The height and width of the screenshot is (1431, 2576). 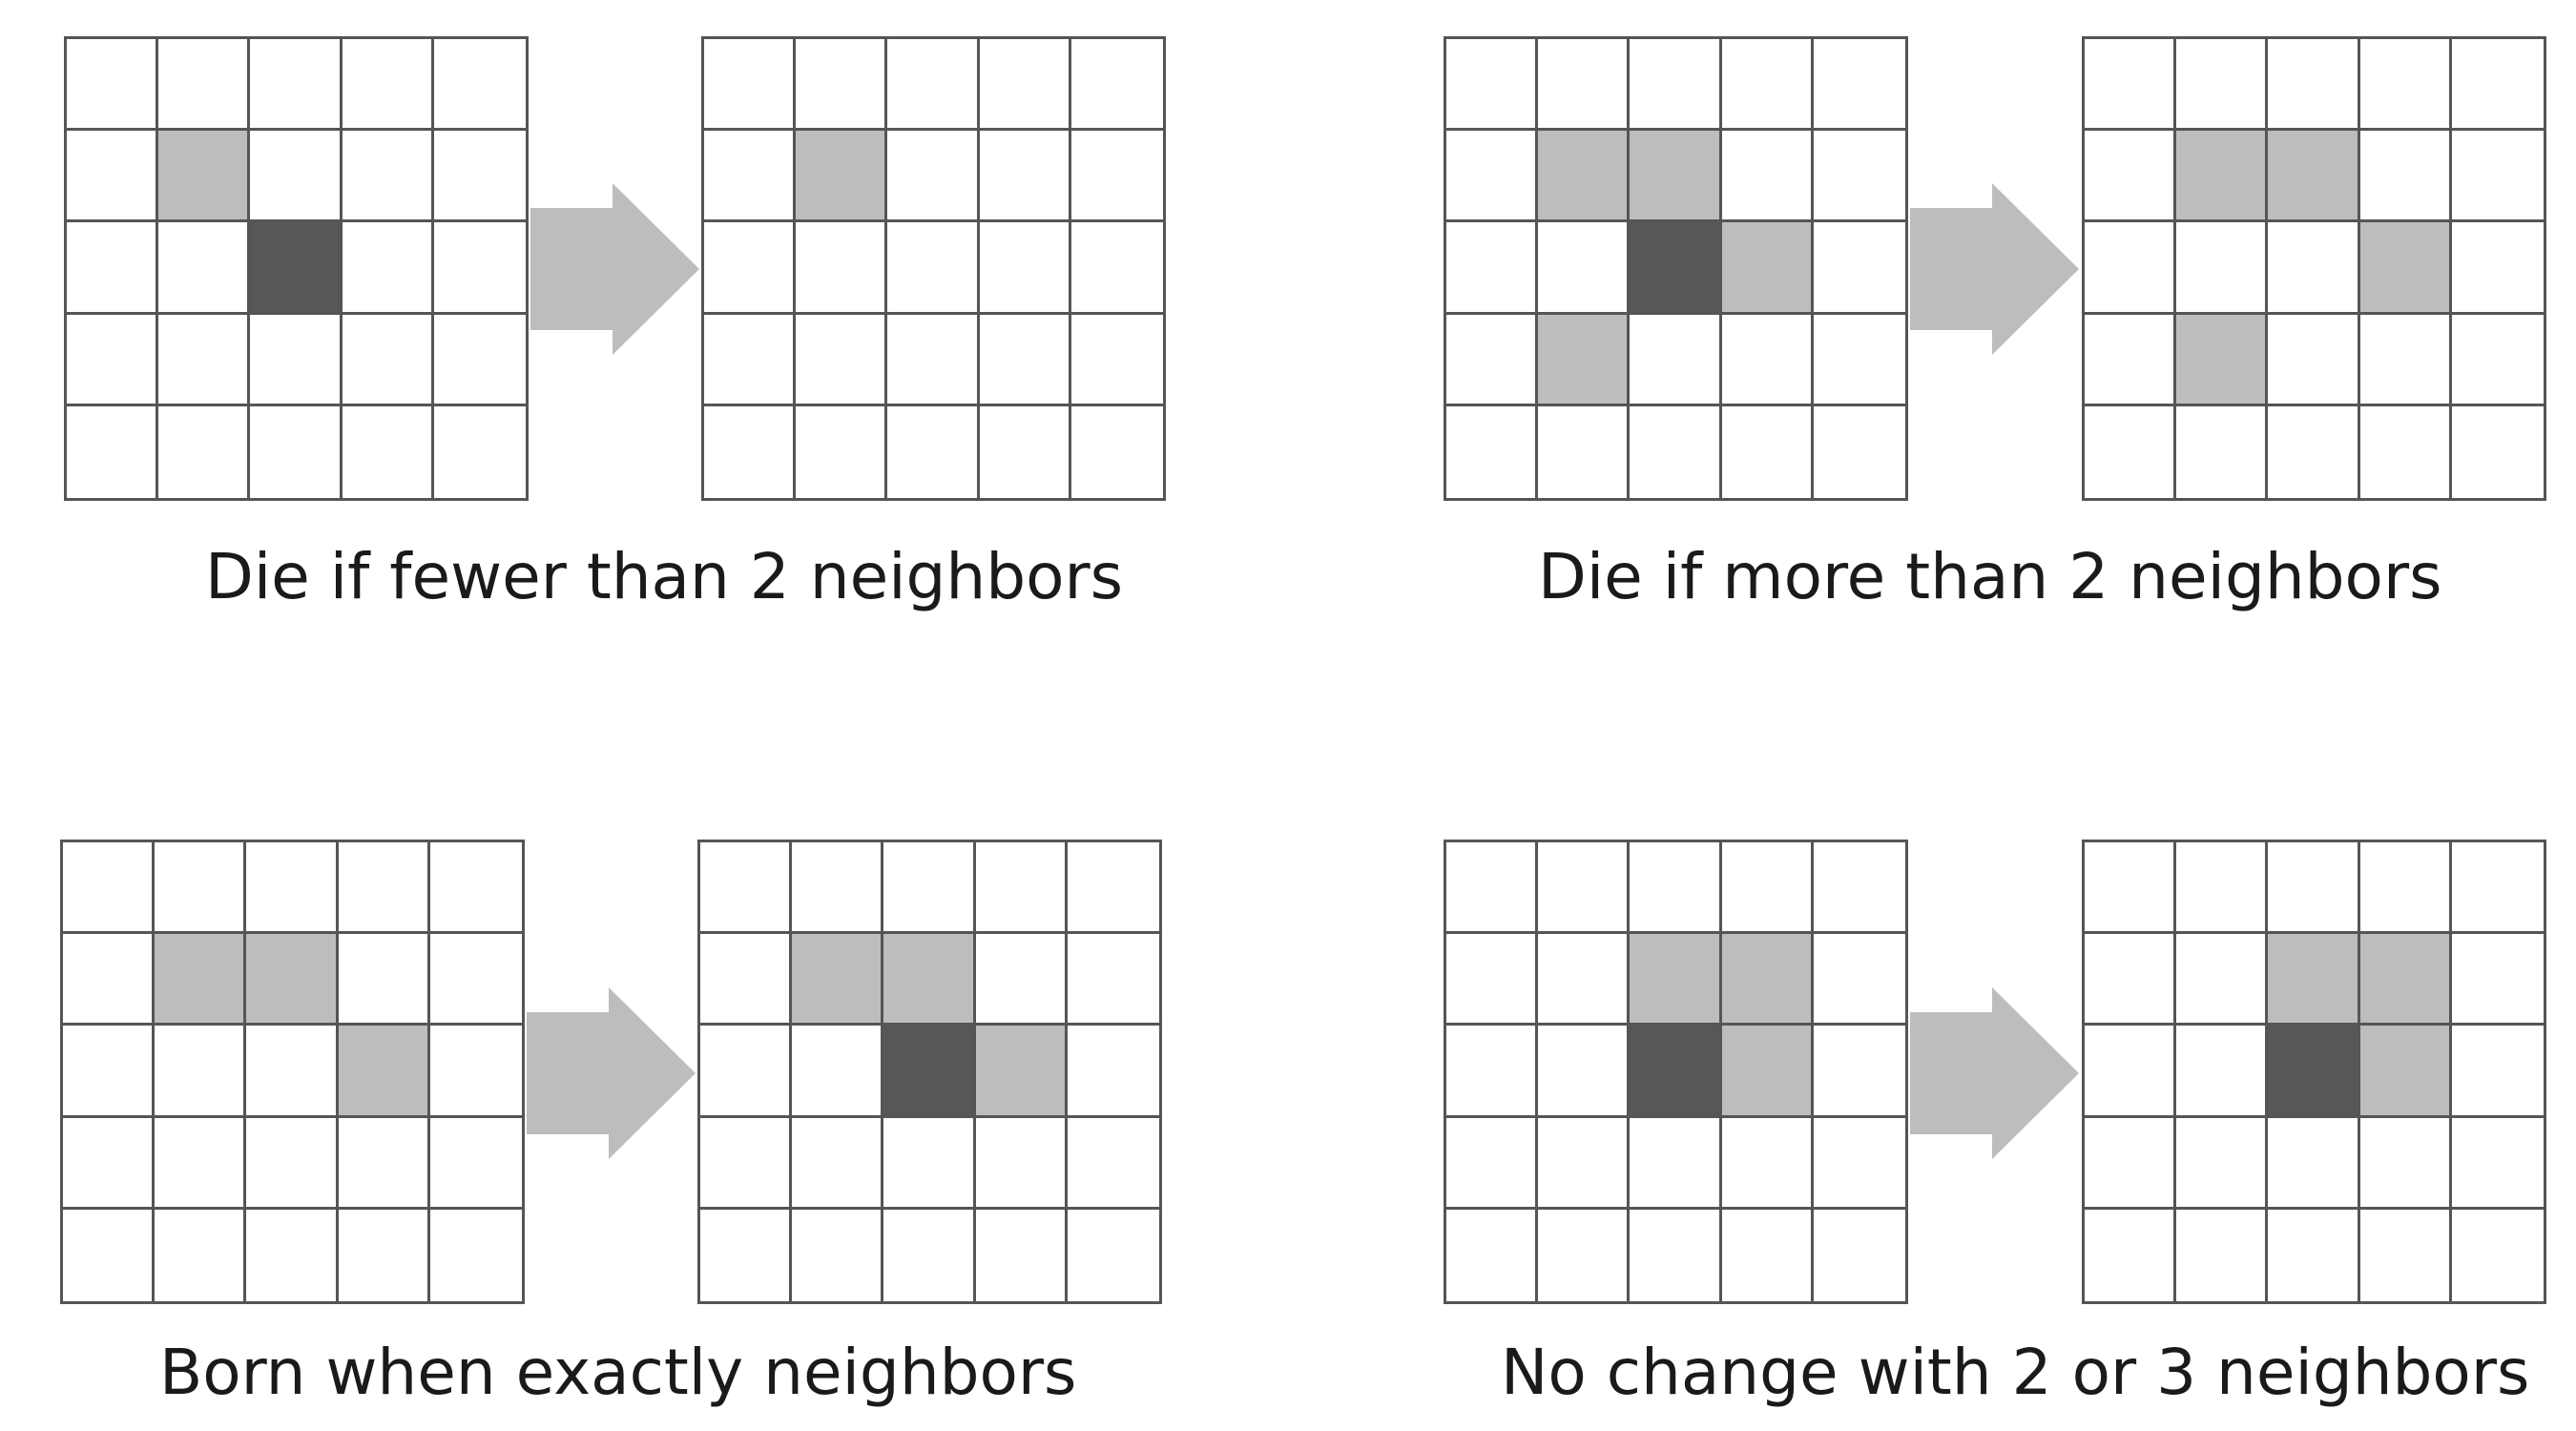 What do you see at coordinates (2015, 1372) in the screenshot?
I see `rule-caption: No change with 2 or 3 neighbors` at bounding box center [2015, 1372].